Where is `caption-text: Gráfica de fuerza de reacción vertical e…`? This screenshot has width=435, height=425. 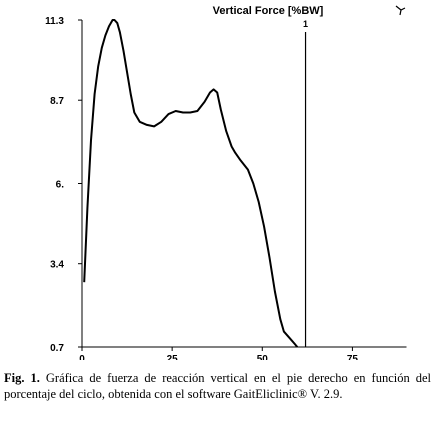 caption-text: Gráfica de fuerza de reacción vertical e… is located at coordinates (217, 386).